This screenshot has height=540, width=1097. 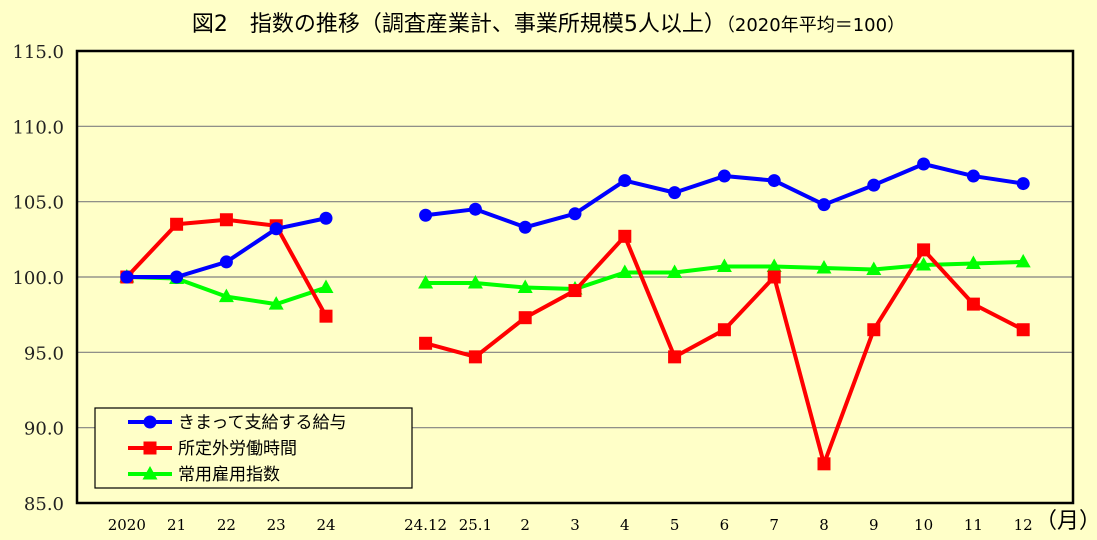 I want to click on legend-square-icon, so click(x=150, y=448).